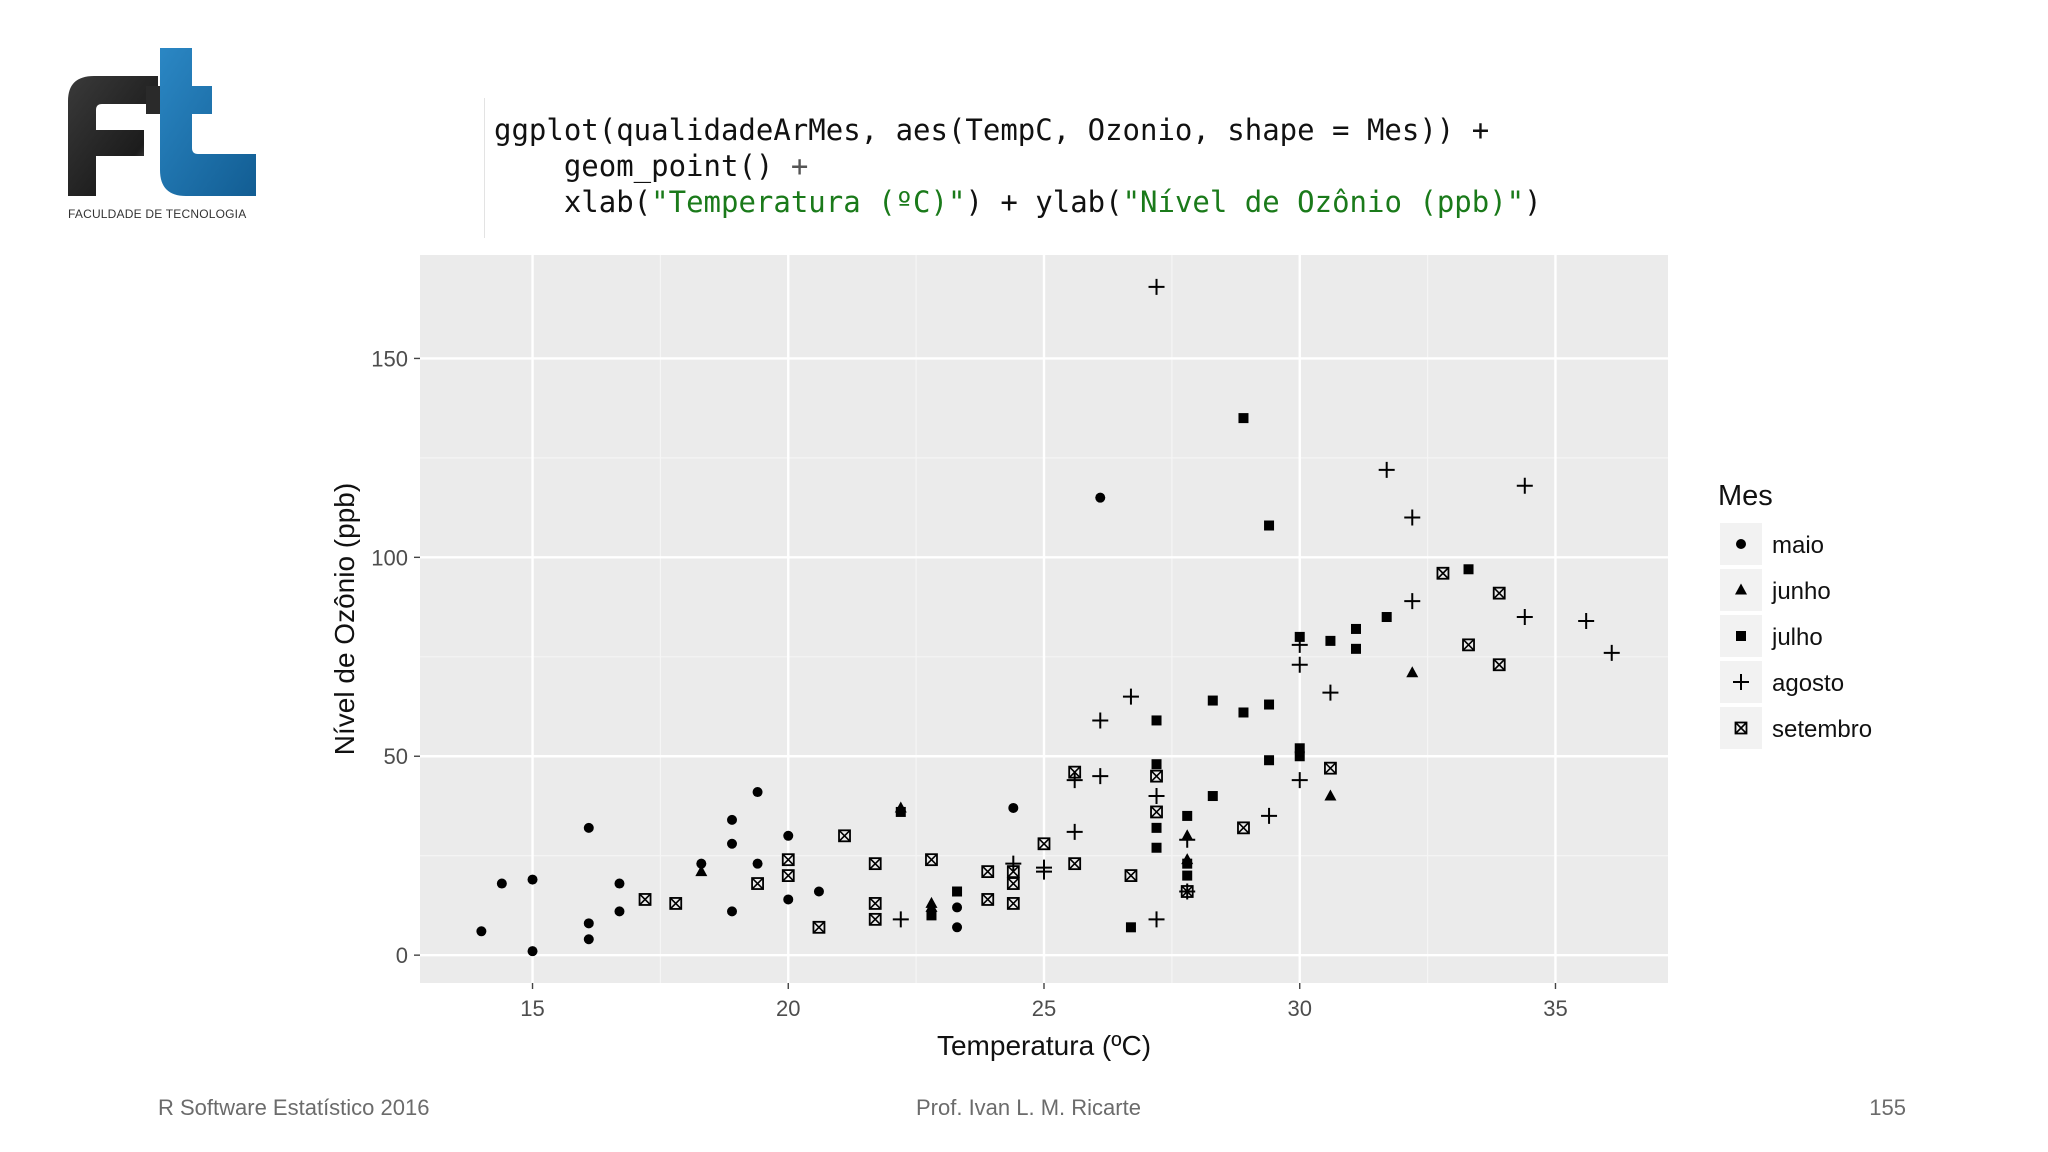  What do you see at coordinates (389, 557) in the screenshot?
I see `y-tick-label: 100` at bounding box center [389, 557].